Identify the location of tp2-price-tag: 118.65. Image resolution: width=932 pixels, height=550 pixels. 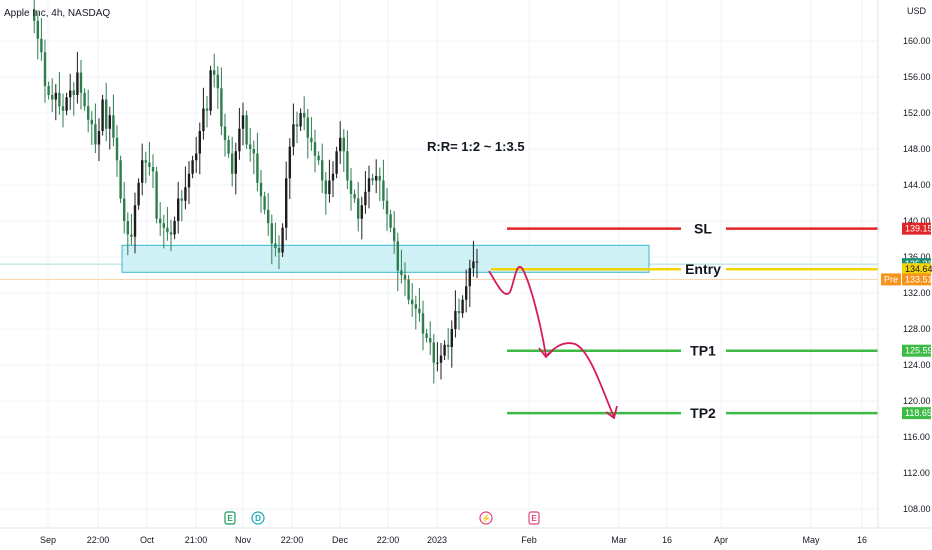
(918, 413).